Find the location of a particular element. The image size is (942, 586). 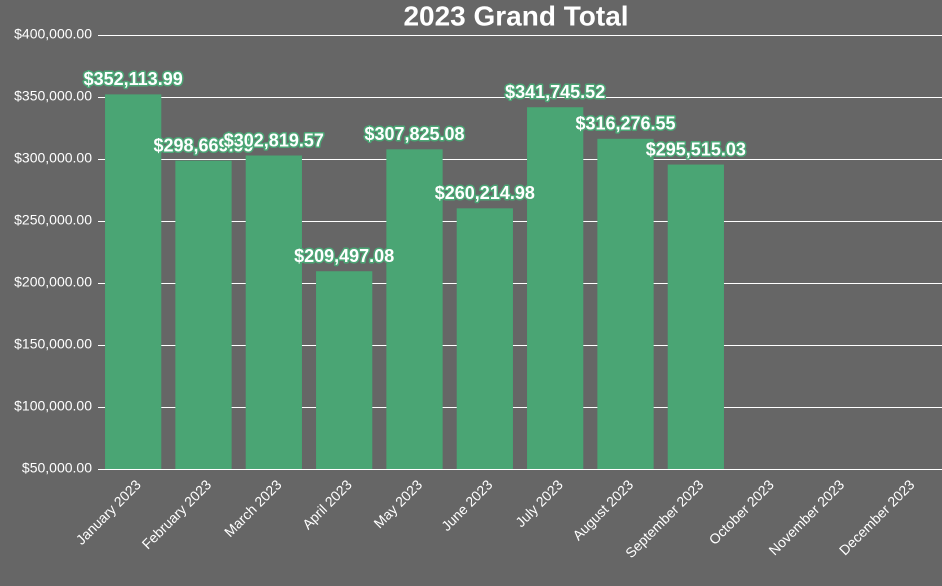

y-tick-label: $250,000.00 is located at coordinates (53, 220).